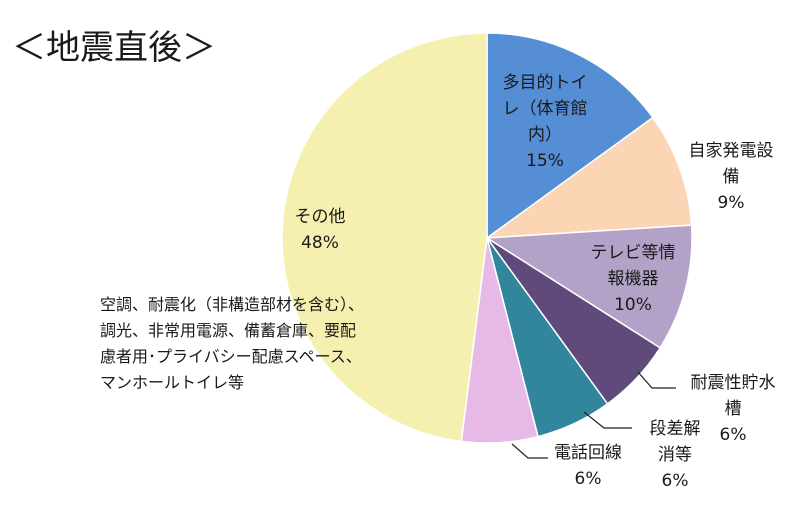 This screenshot has height=506, width=800. I want to click on slice-label-step-removal: 段差解 消等 6%, so click(675, 455).